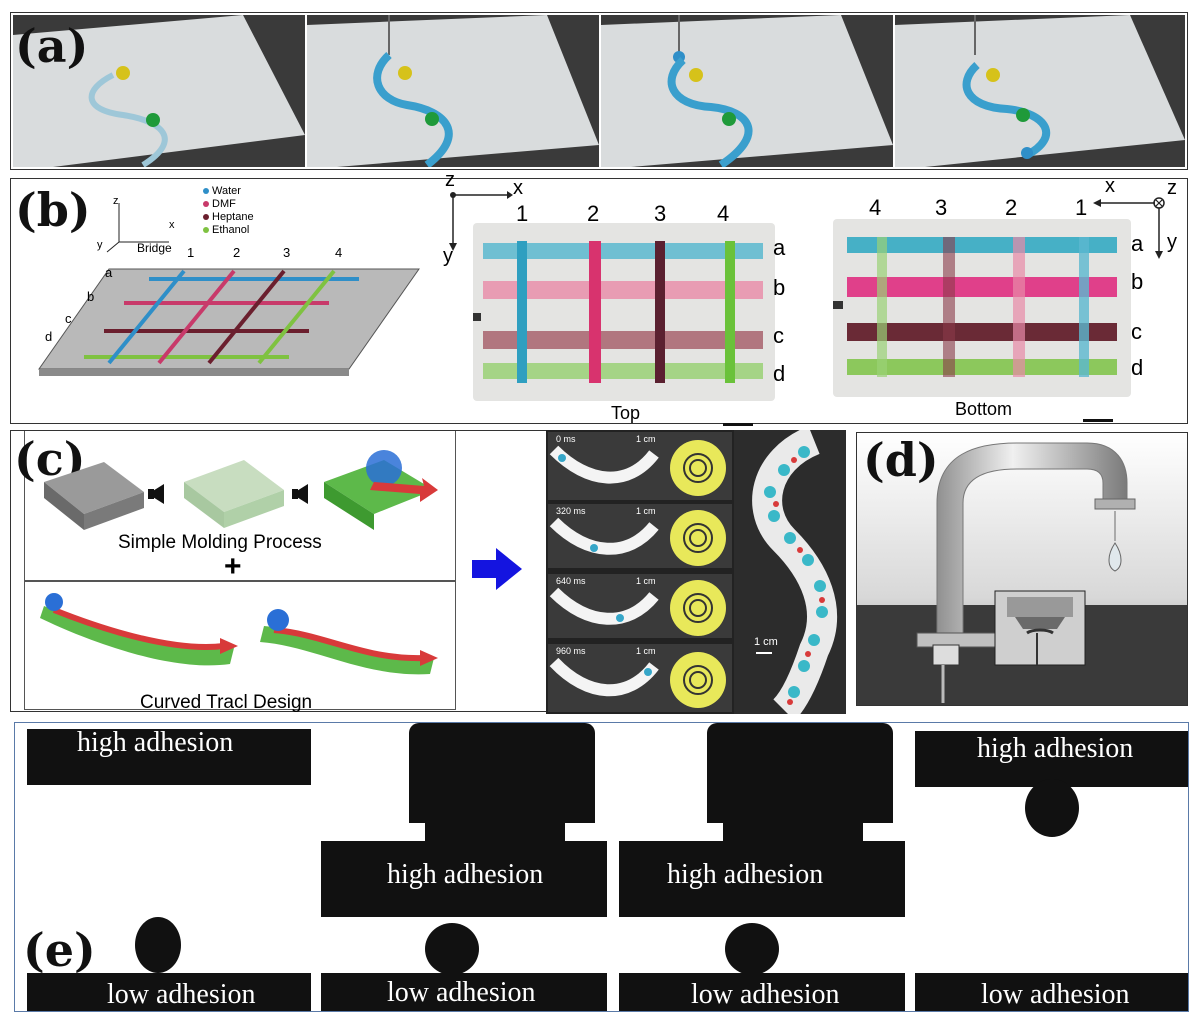 The height and width of the screenshot is (1012, 1189). What do you see at coordinates (53, 210) in the screenshot?
I see `panel-b-label: (b)` at bounding box center [53, 210].